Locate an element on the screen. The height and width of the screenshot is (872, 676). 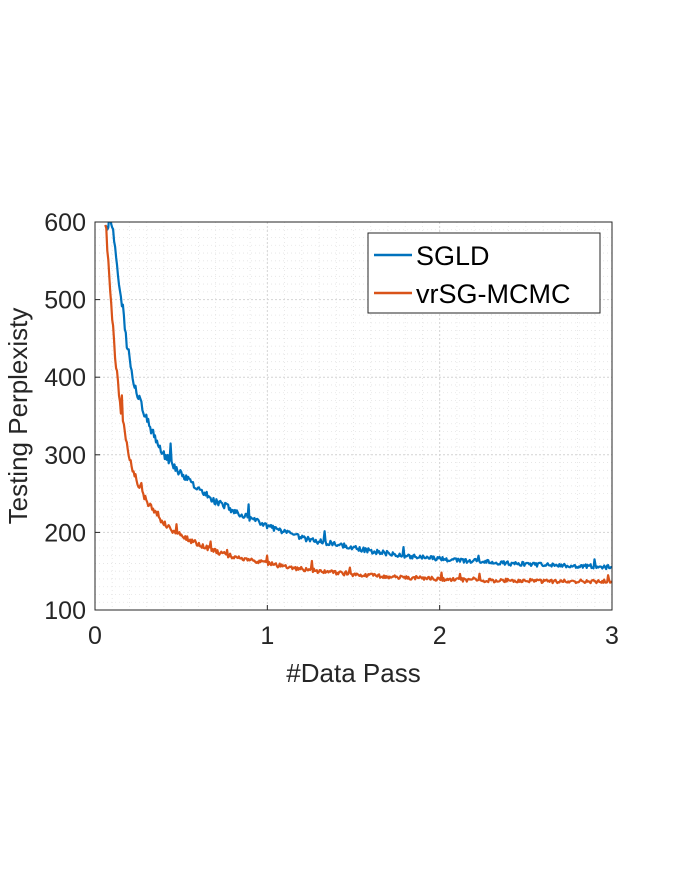
y-axis-title: Testing Perplexisty is located at coordinates (18, 416).